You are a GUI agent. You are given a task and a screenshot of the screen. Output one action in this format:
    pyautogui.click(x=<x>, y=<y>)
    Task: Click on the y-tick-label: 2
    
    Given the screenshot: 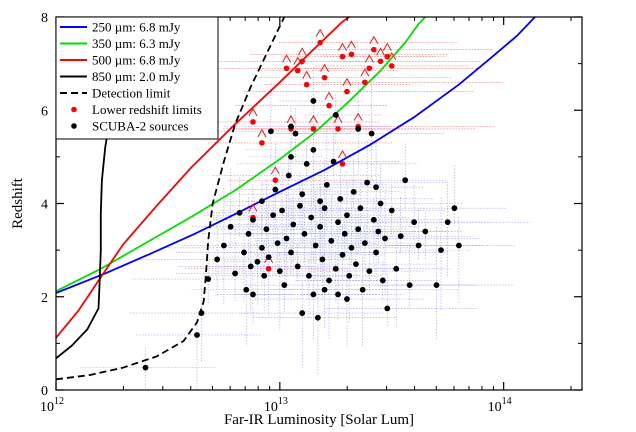 What is the action you would take?
    pyautogui.click(x=44, y=298)
    